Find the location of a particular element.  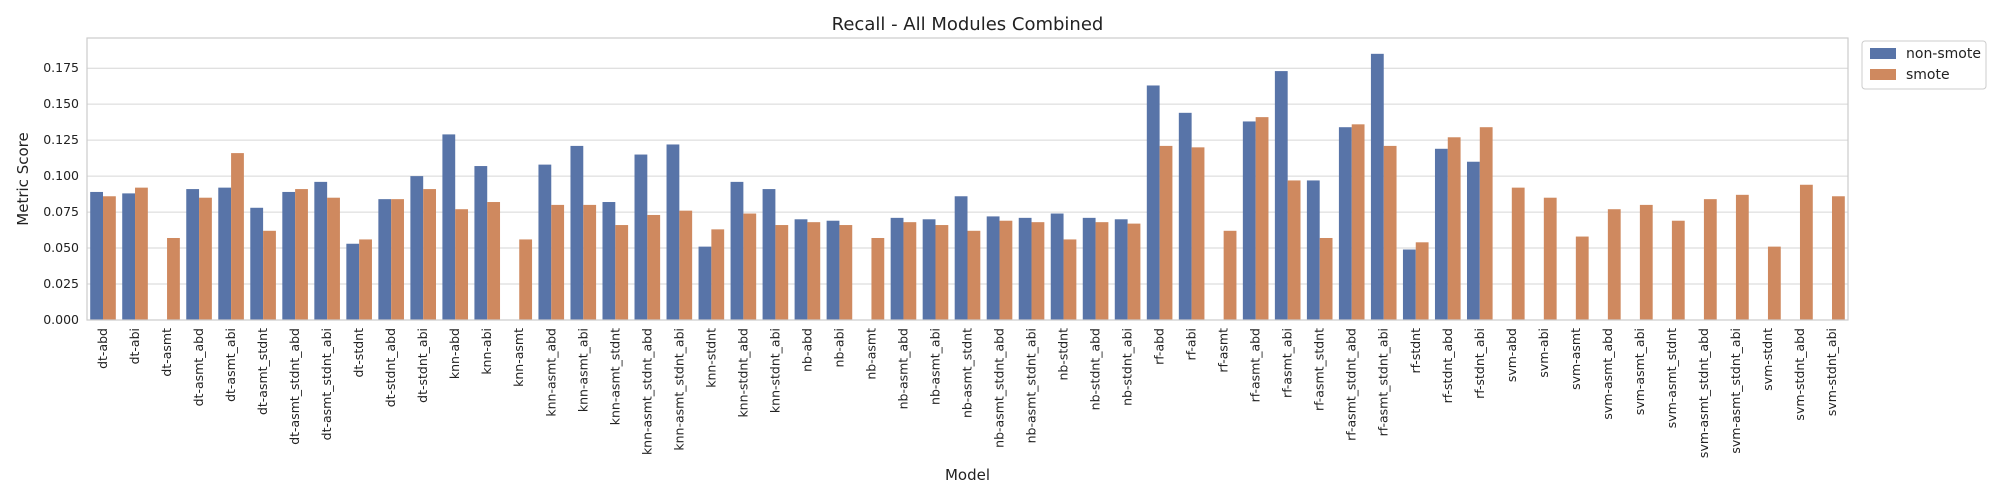

bar-non-smote-dt-stdnt_abd is located at coordinates (385, 259).